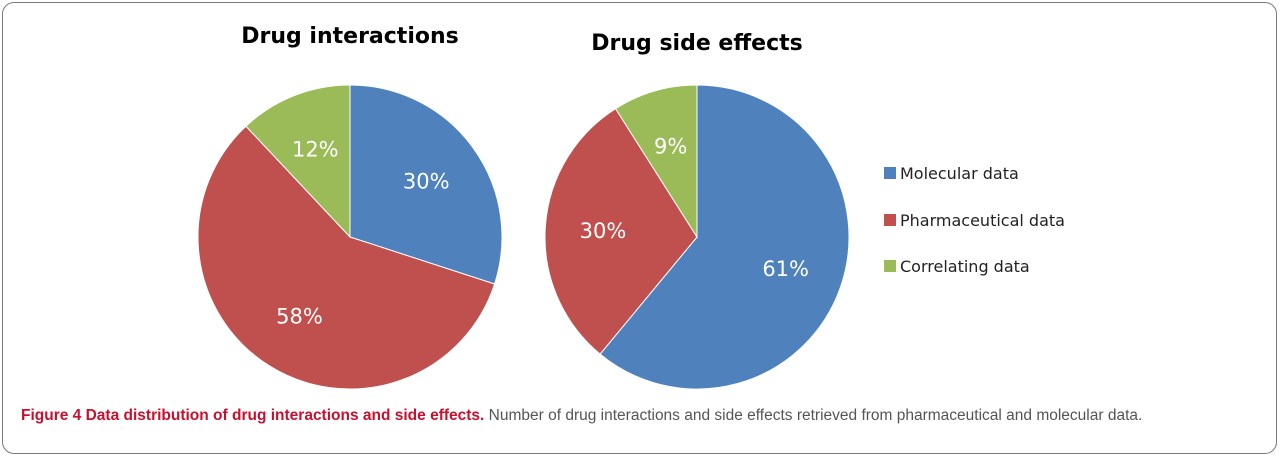 The width and height of the screenshot is (1281, 458). What do you see at coordinates (299, 317) in the screenshot?
I see `pie-slice-label-drug-interactions-pharmaceutical-data: 58%` at bounding box center [299, 317].